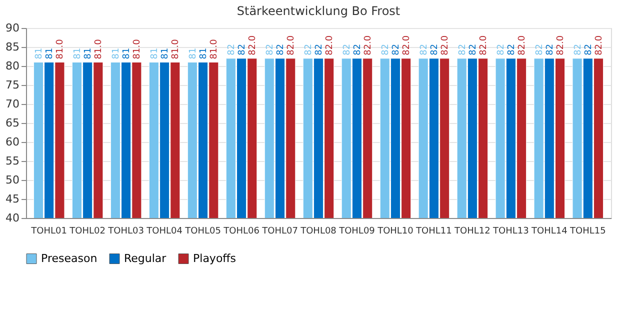 The height and width of the screenshot is (320, 640). What do you see at coordinates (202, 231) in the screenshot?
I see `x-tick-label: TOHL05` at bounding box center [202, 231].